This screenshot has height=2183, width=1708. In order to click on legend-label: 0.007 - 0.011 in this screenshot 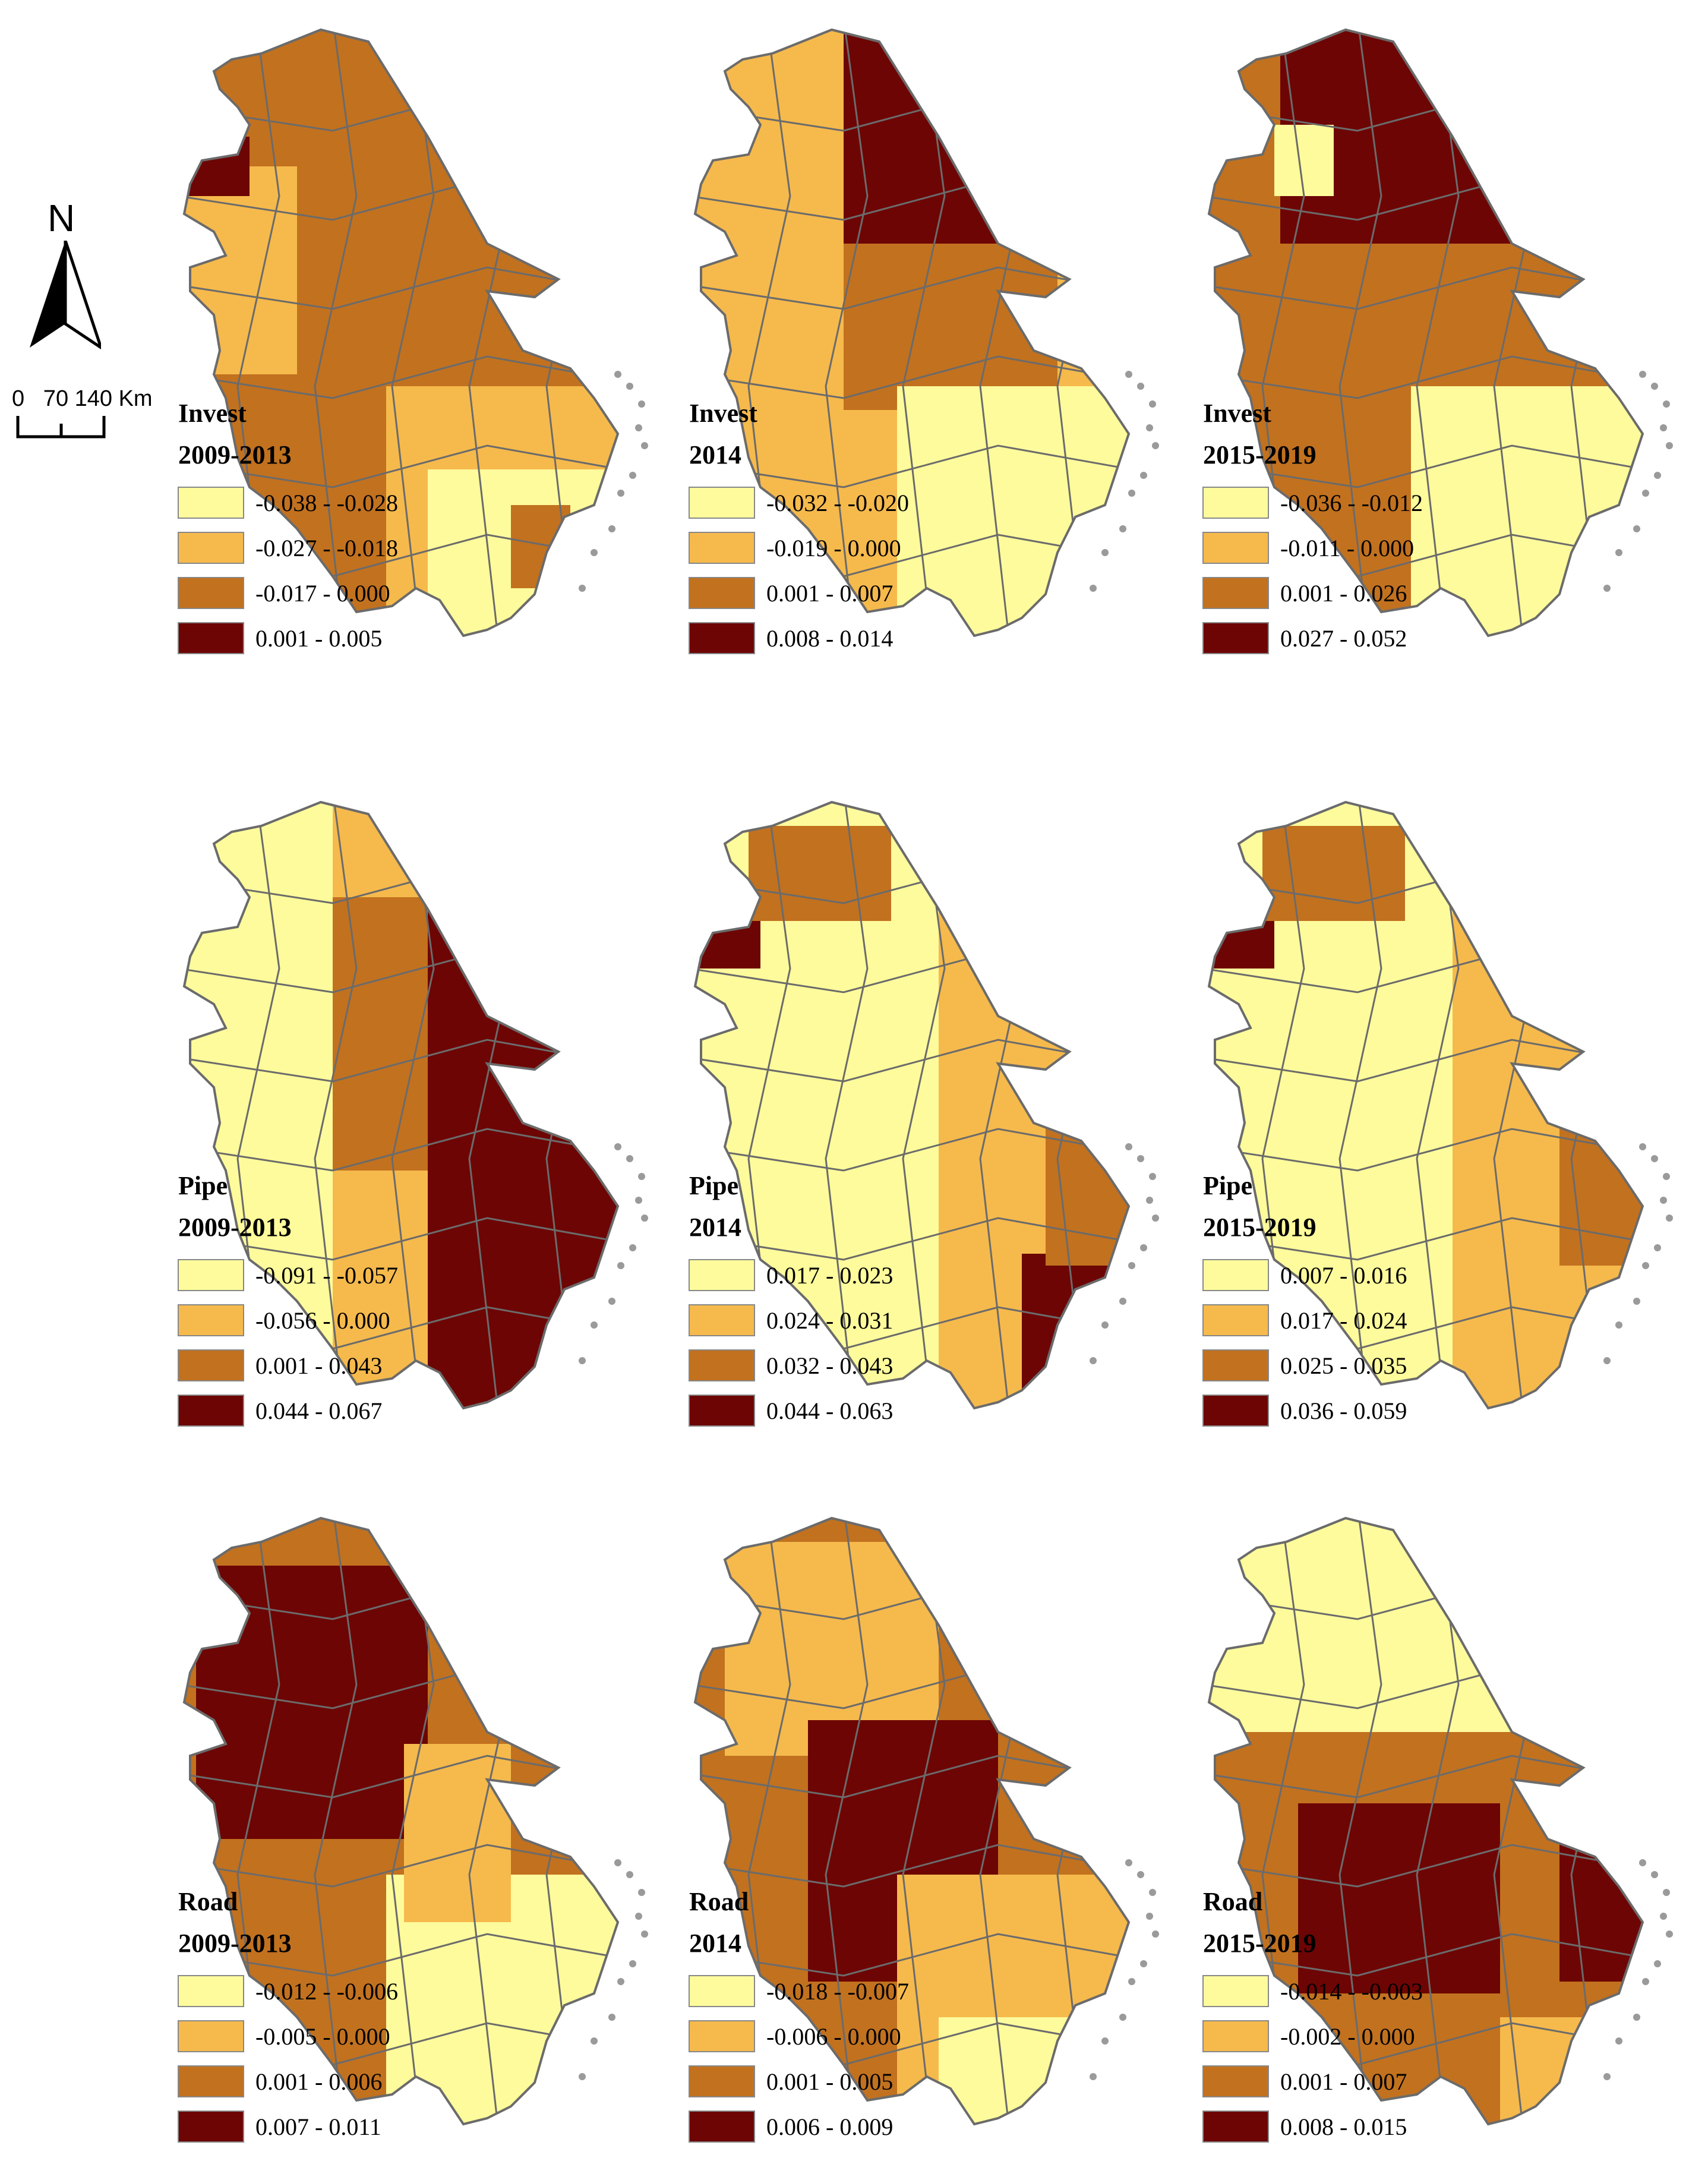, I will do `click(318, 2126)`.